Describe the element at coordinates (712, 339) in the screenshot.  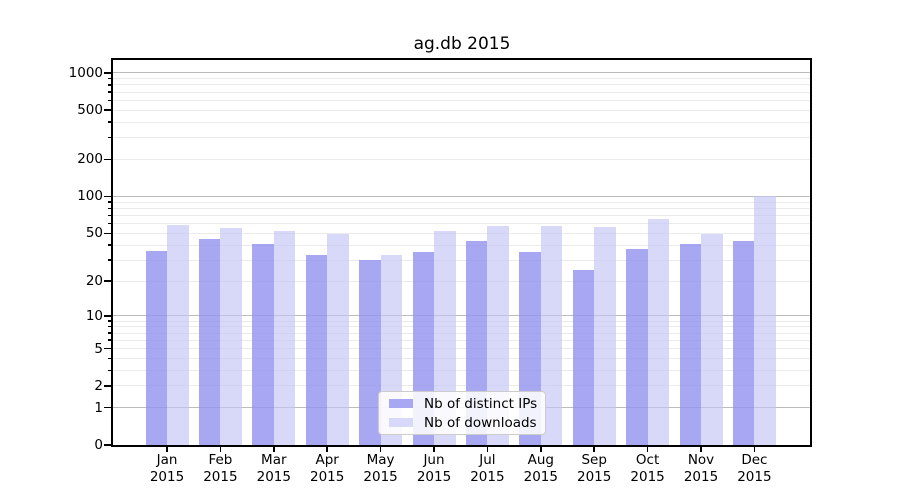
I see `bar-downloads-nov` at that location.